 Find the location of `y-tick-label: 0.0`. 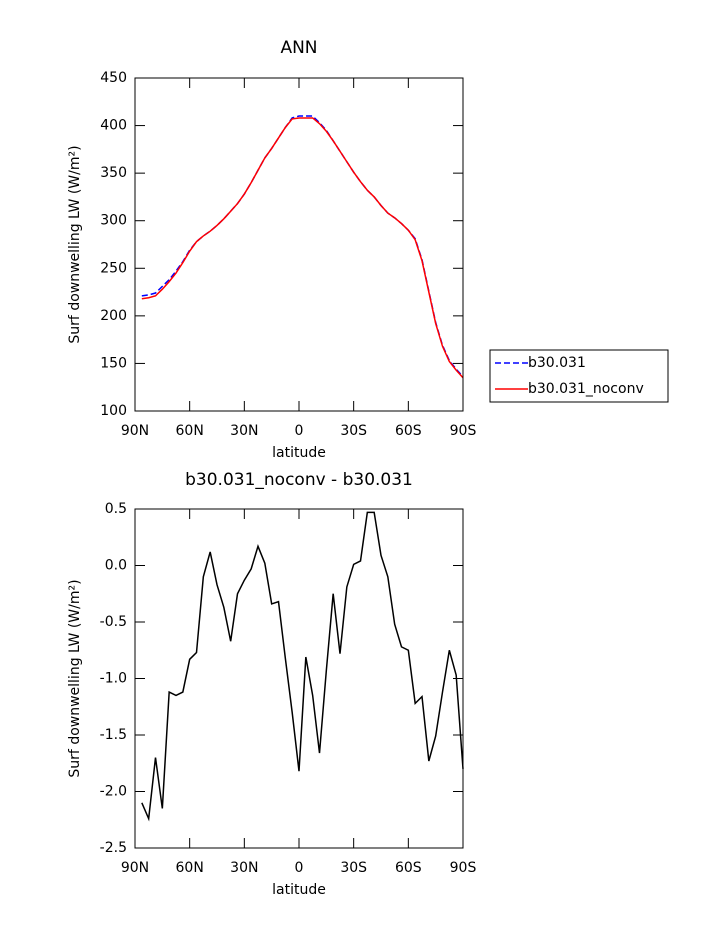

y-tick-label: 0.0 is located at coordinates (116, 566).